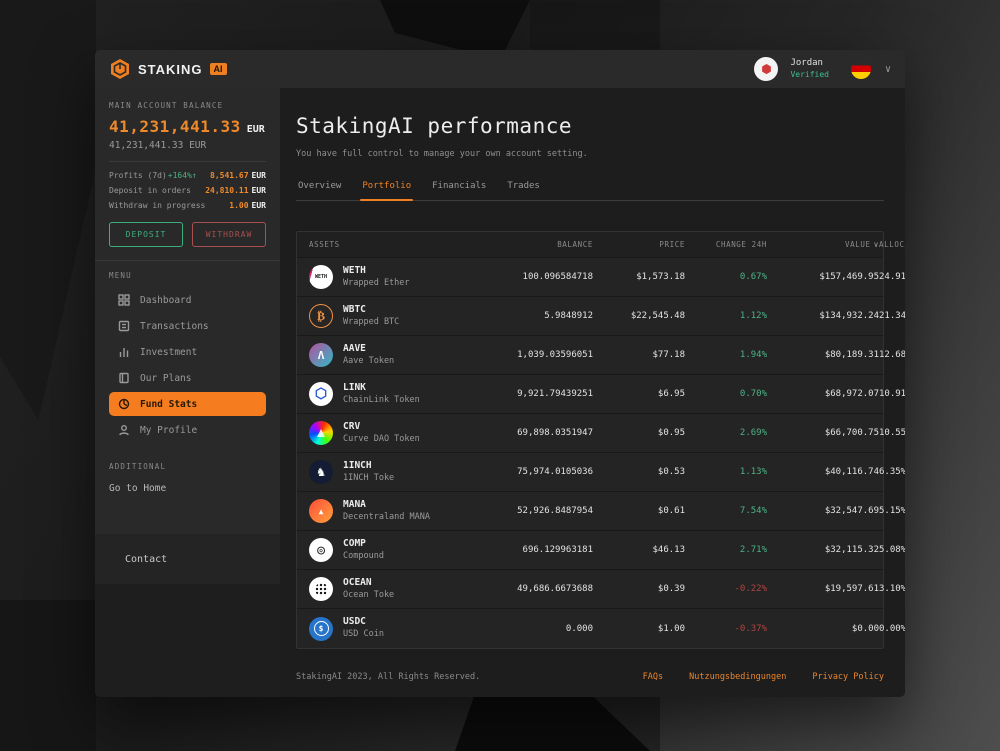 Image resolution: width=1000 pixels, height=751 pixels. What do you see at coordinates (321, 472) in the screenshot?
I see `1inch-icon` at bounding box center [321, 472].